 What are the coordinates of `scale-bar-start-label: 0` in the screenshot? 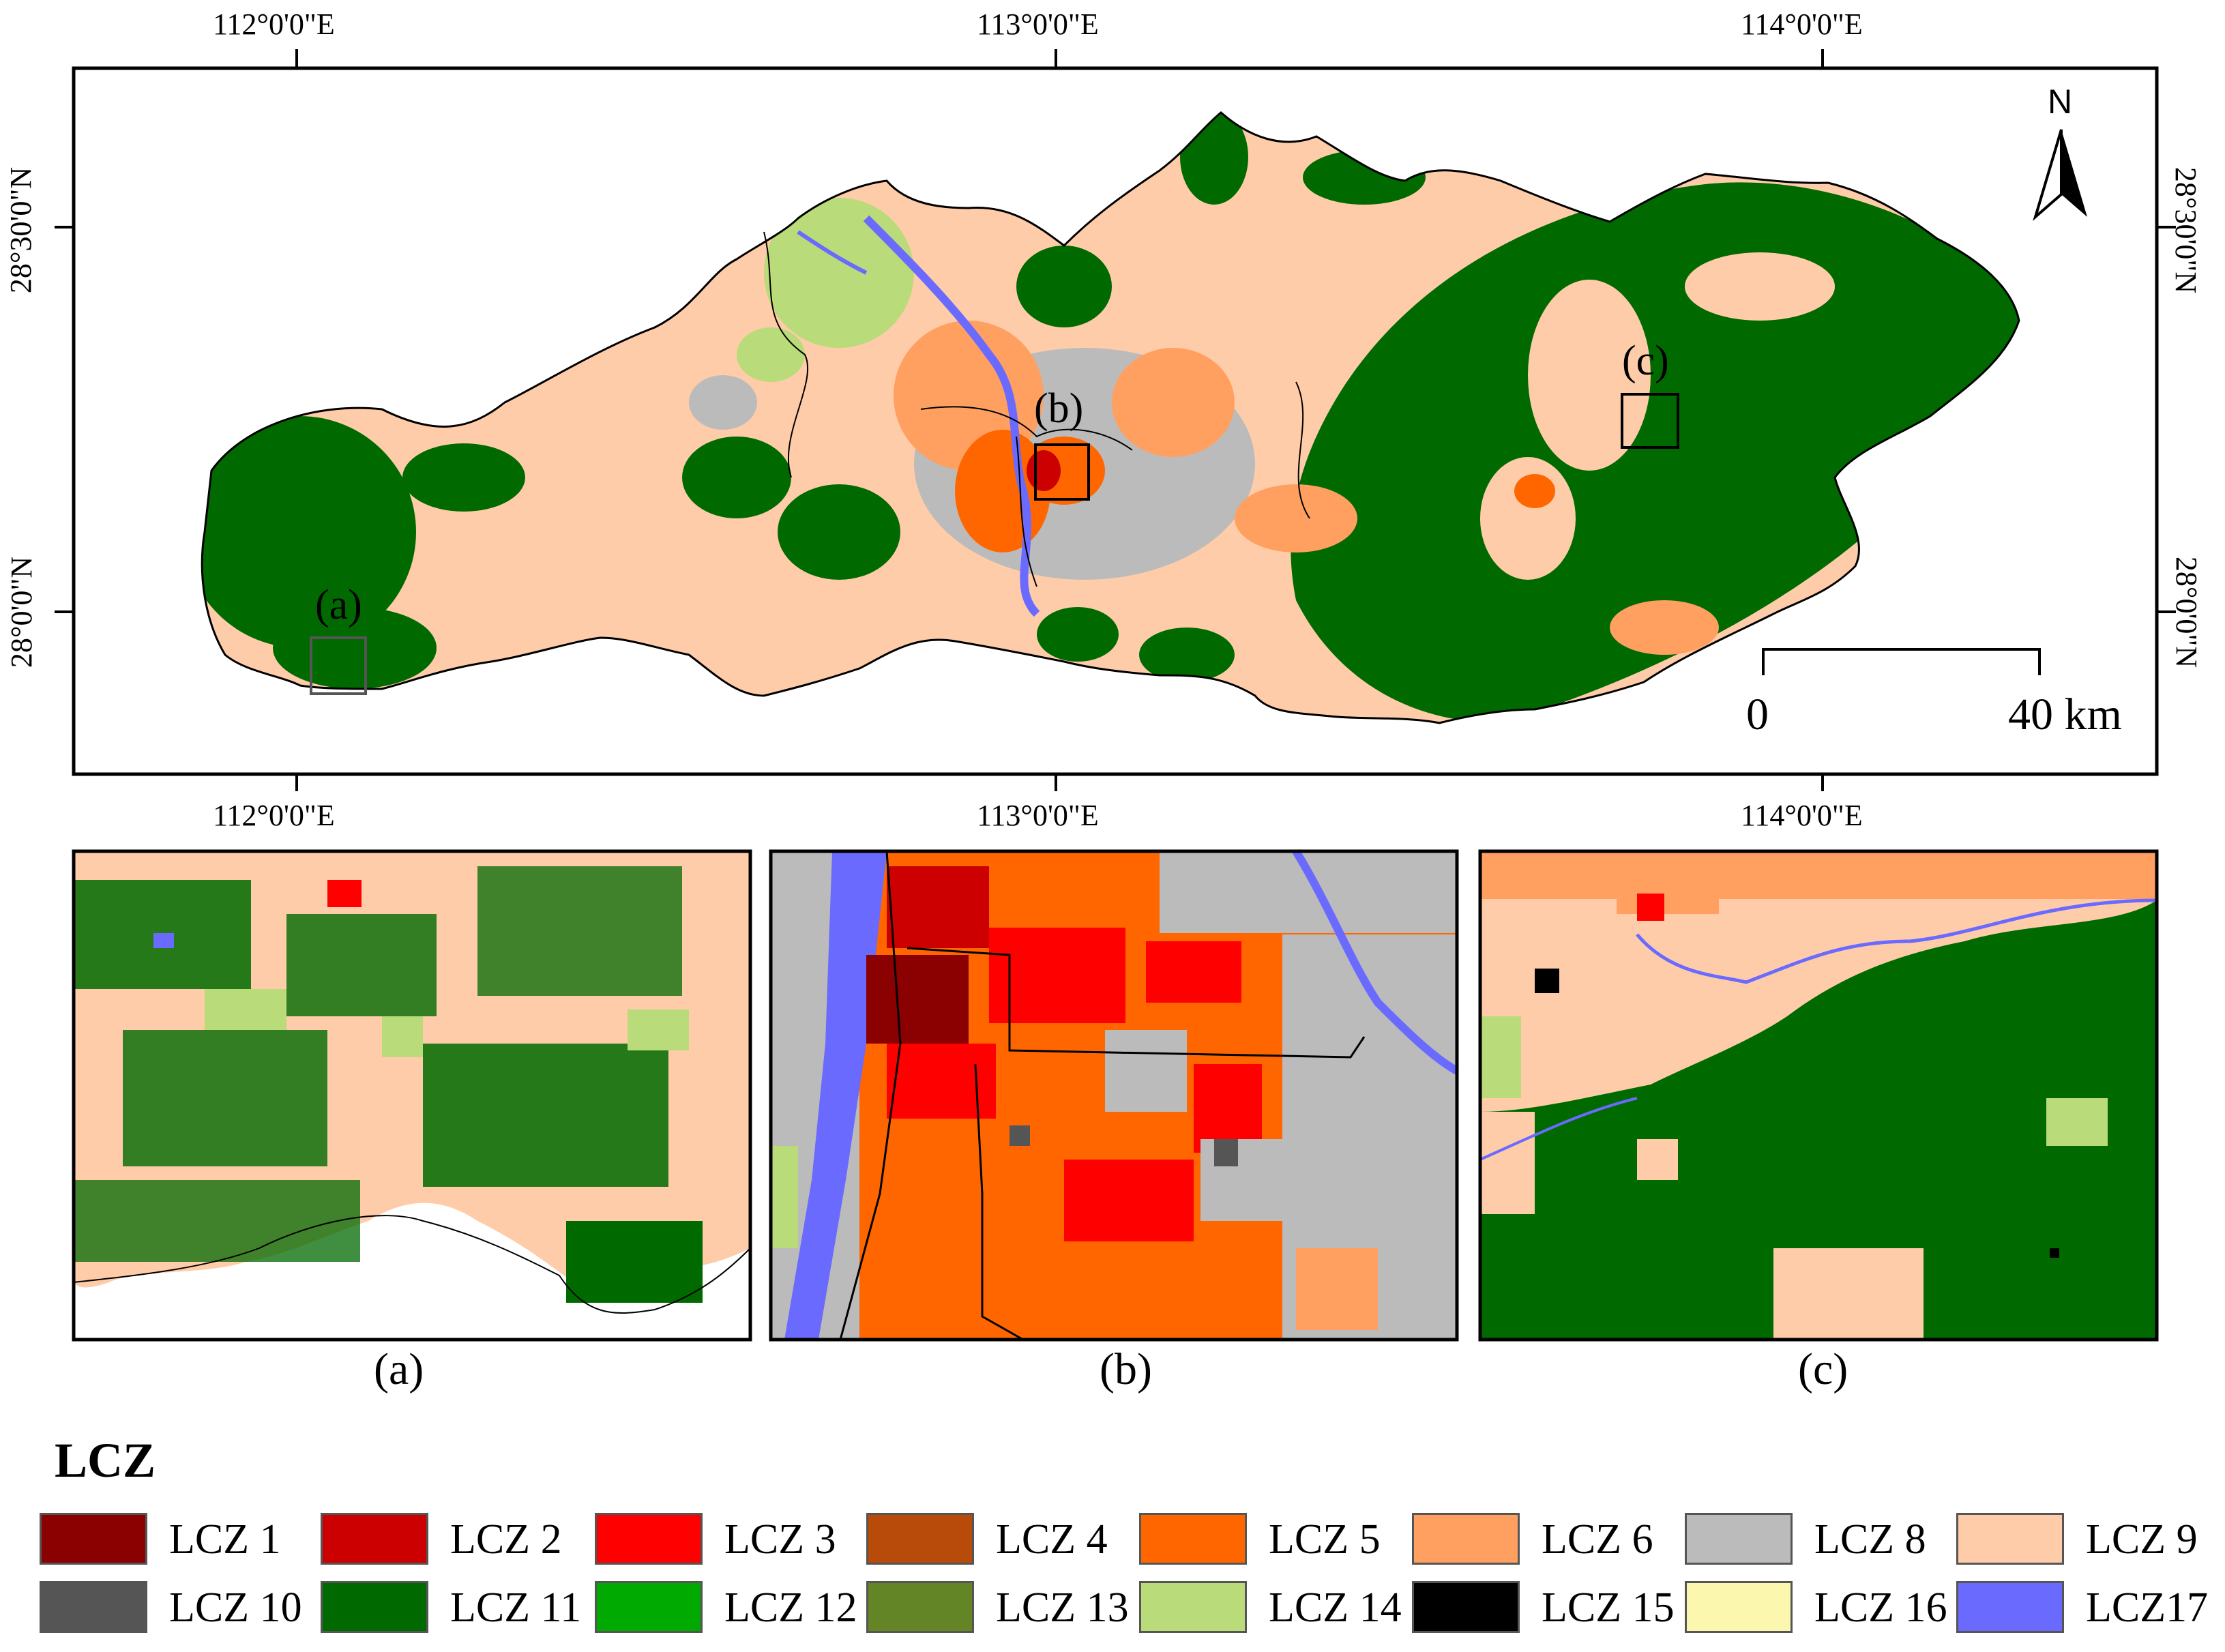 It's located at (1757, 714).